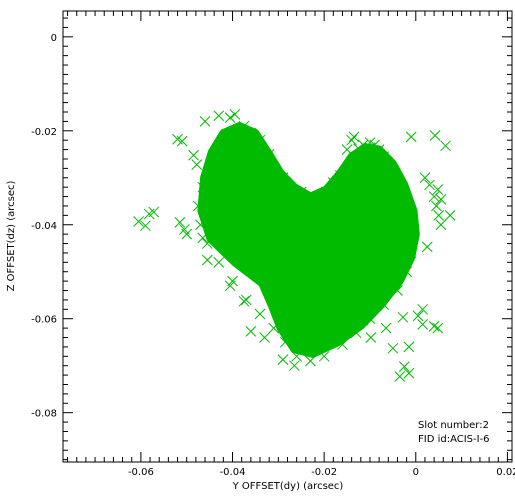  Describe the element at coordinates (288, 486) in the screenshot. I see `x-axis-label: Y OFFSET(dy) (arcsec)` at that location.